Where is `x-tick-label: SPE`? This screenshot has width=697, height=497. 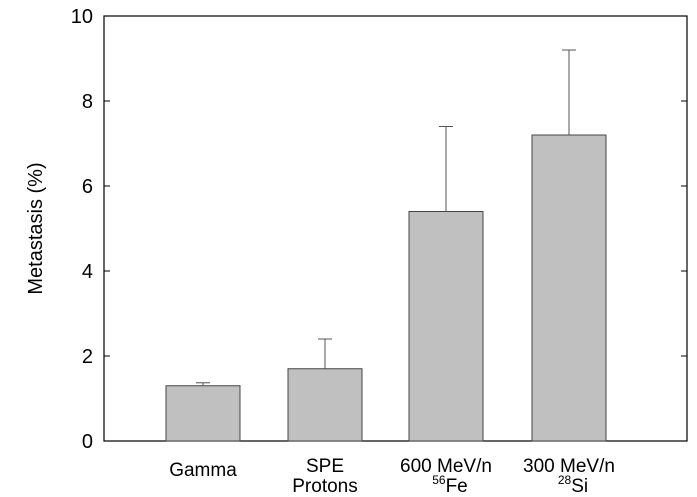 x-tick-label: SPE is located at coordinates (325, 466).